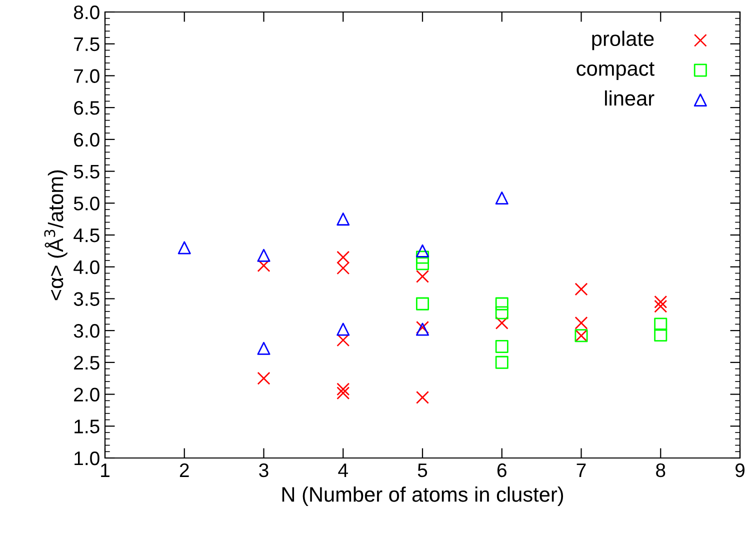 Image resolution: width=751 pixels, height=534 pixels. What do you see at coordinates (263, 470) in the screenshot?
I see `x-tick-label: 3` at bounding box center [263, 470].